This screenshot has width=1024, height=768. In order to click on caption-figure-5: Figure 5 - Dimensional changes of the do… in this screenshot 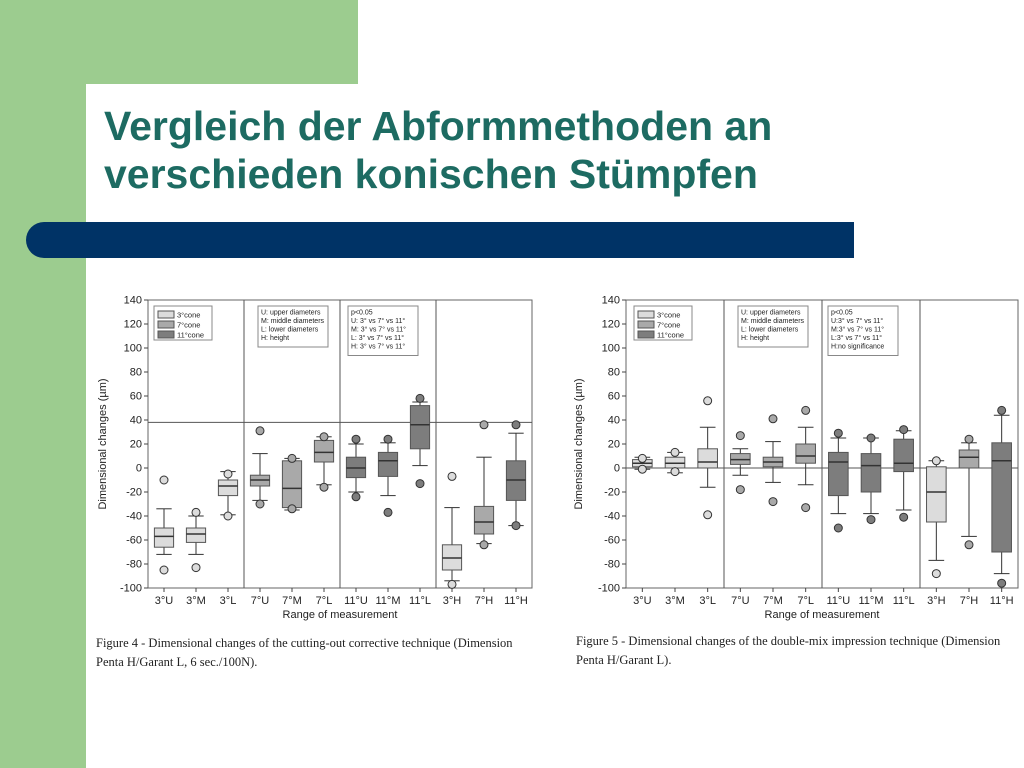, I will do `click(788, 650)`.